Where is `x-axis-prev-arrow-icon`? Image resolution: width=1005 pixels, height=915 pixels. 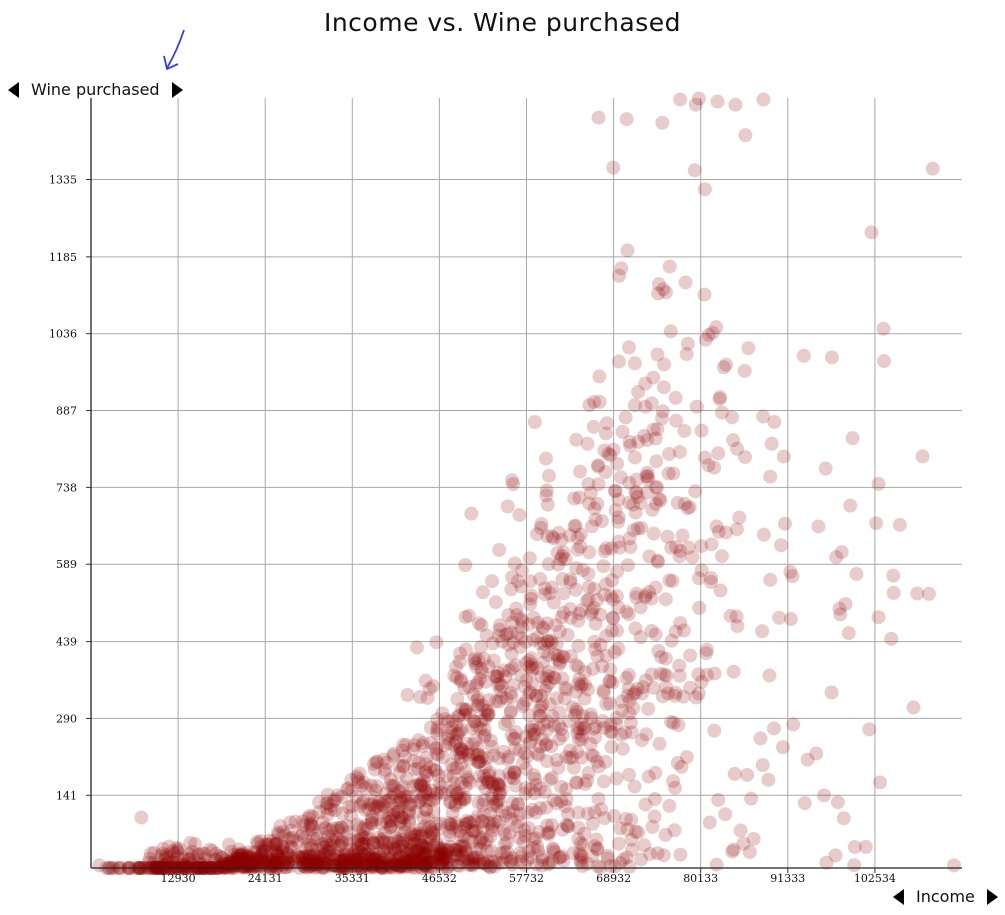
x-axis-prev-arrow-icon is located at coordinates (898, 896).